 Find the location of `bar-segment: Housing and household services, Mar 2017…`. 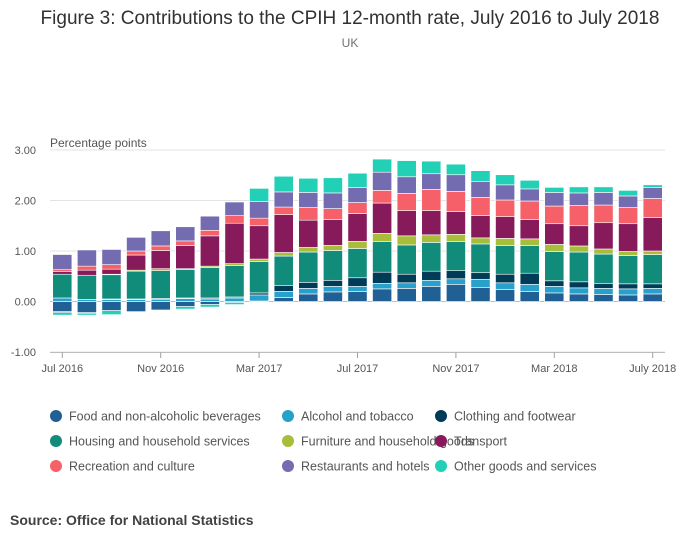

bar-segment: Housing and household services, Mar 2017… is located at coordinates (259, 277).